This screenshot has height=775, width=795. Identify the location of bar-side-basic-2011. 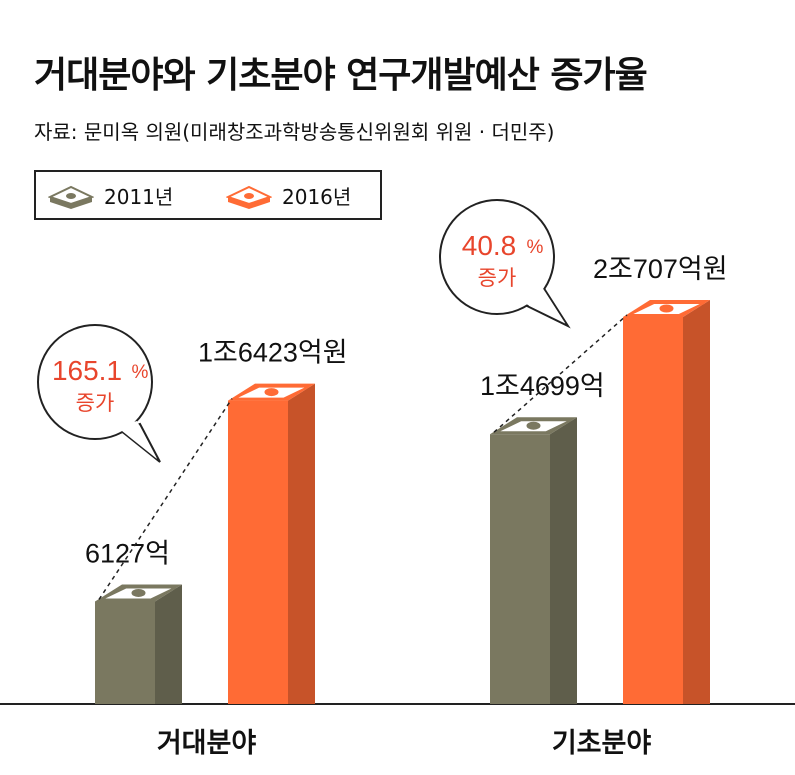
(563, 560).